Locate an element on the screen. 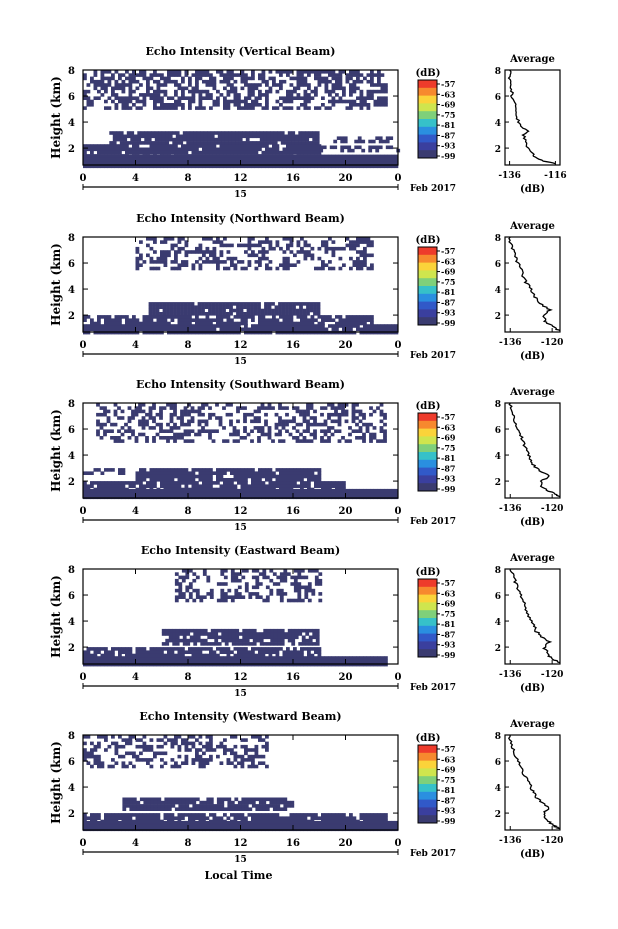 The height and width of the screenshot is (929, 618). colorbar-tick-label: -63 is located at coordinates (448, 593).